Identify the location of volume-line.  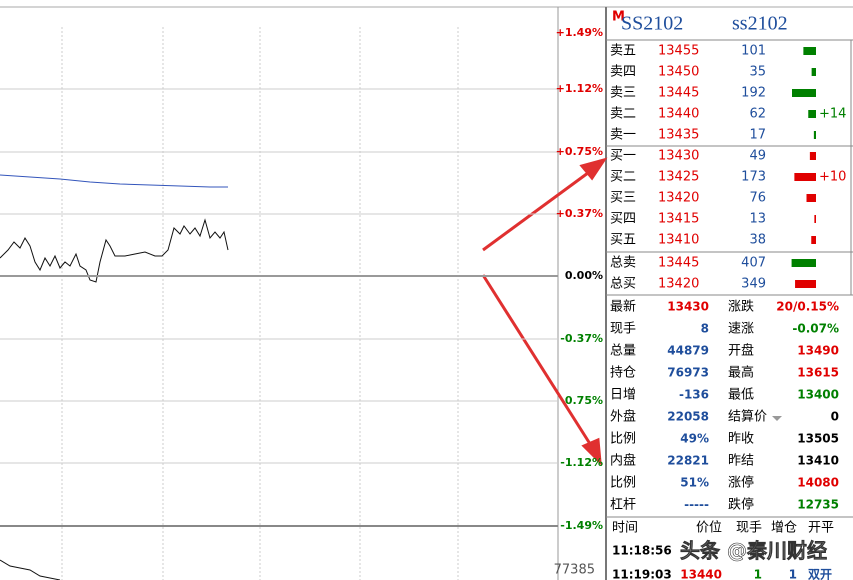
(30, 569).